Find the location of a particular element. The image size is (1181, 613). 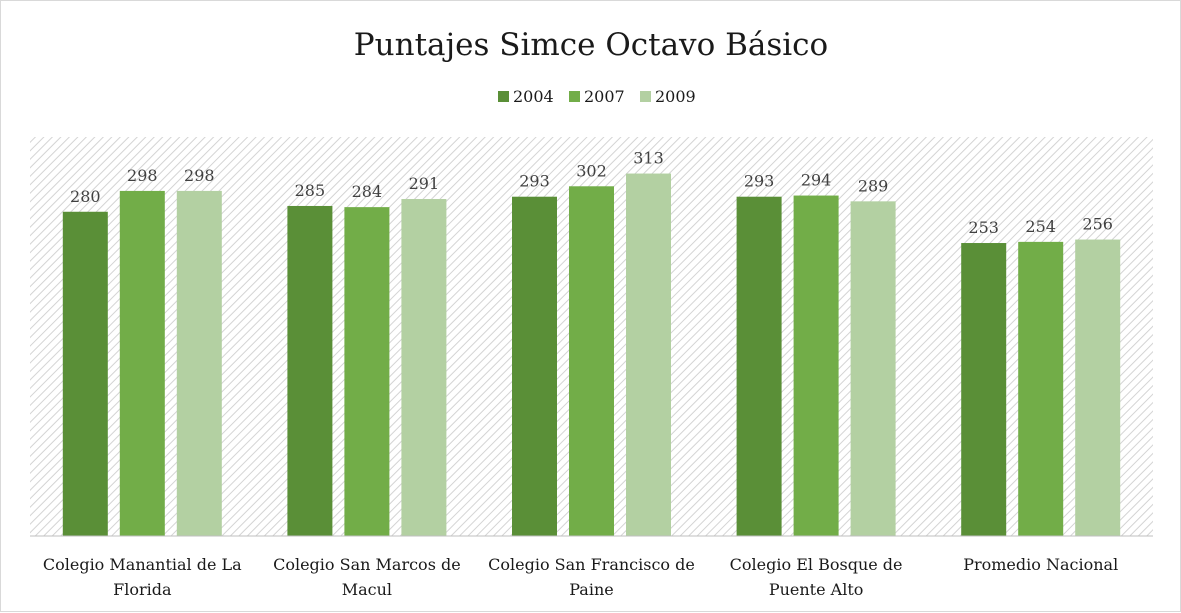

category-label-3: Colegio San Francisco de Paine is located at coordinates (591, 577).